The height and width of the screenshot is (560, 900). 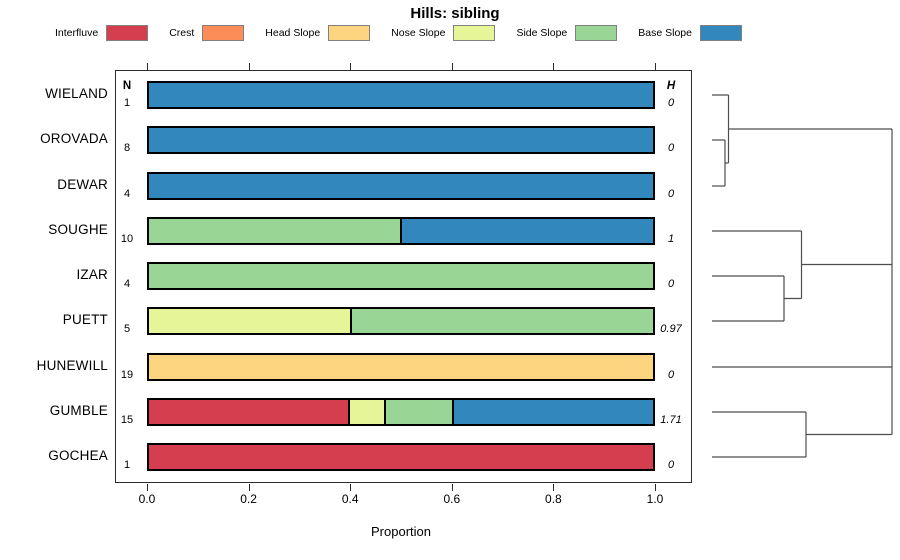 What do you see at coordinates (665, 33) in the screenshot?
I see `legend-label: Base Slope` at bounding box center [665, 33].